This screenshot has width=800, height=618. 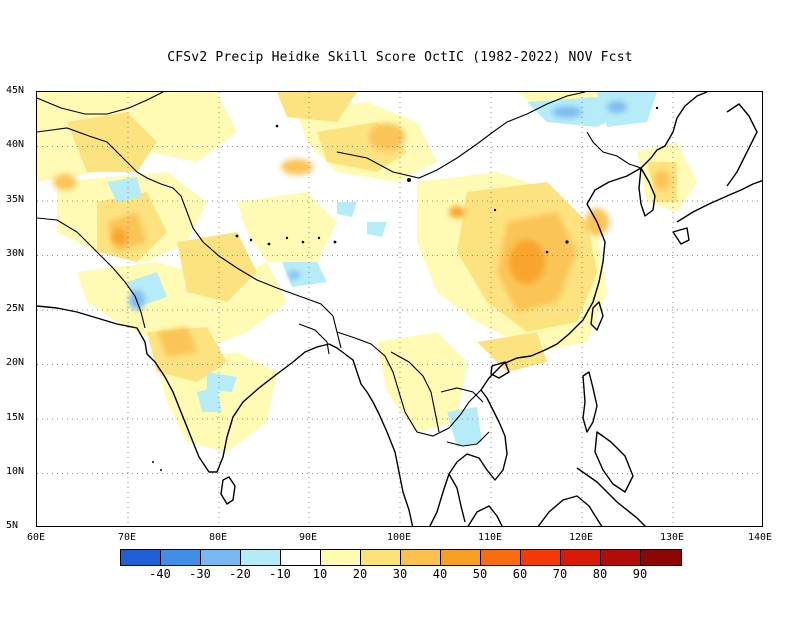 What do you see at coordinates (15, 253) in the screenshot?
I see `lat-label-30n: 30N` at bounding box center [15, 253].